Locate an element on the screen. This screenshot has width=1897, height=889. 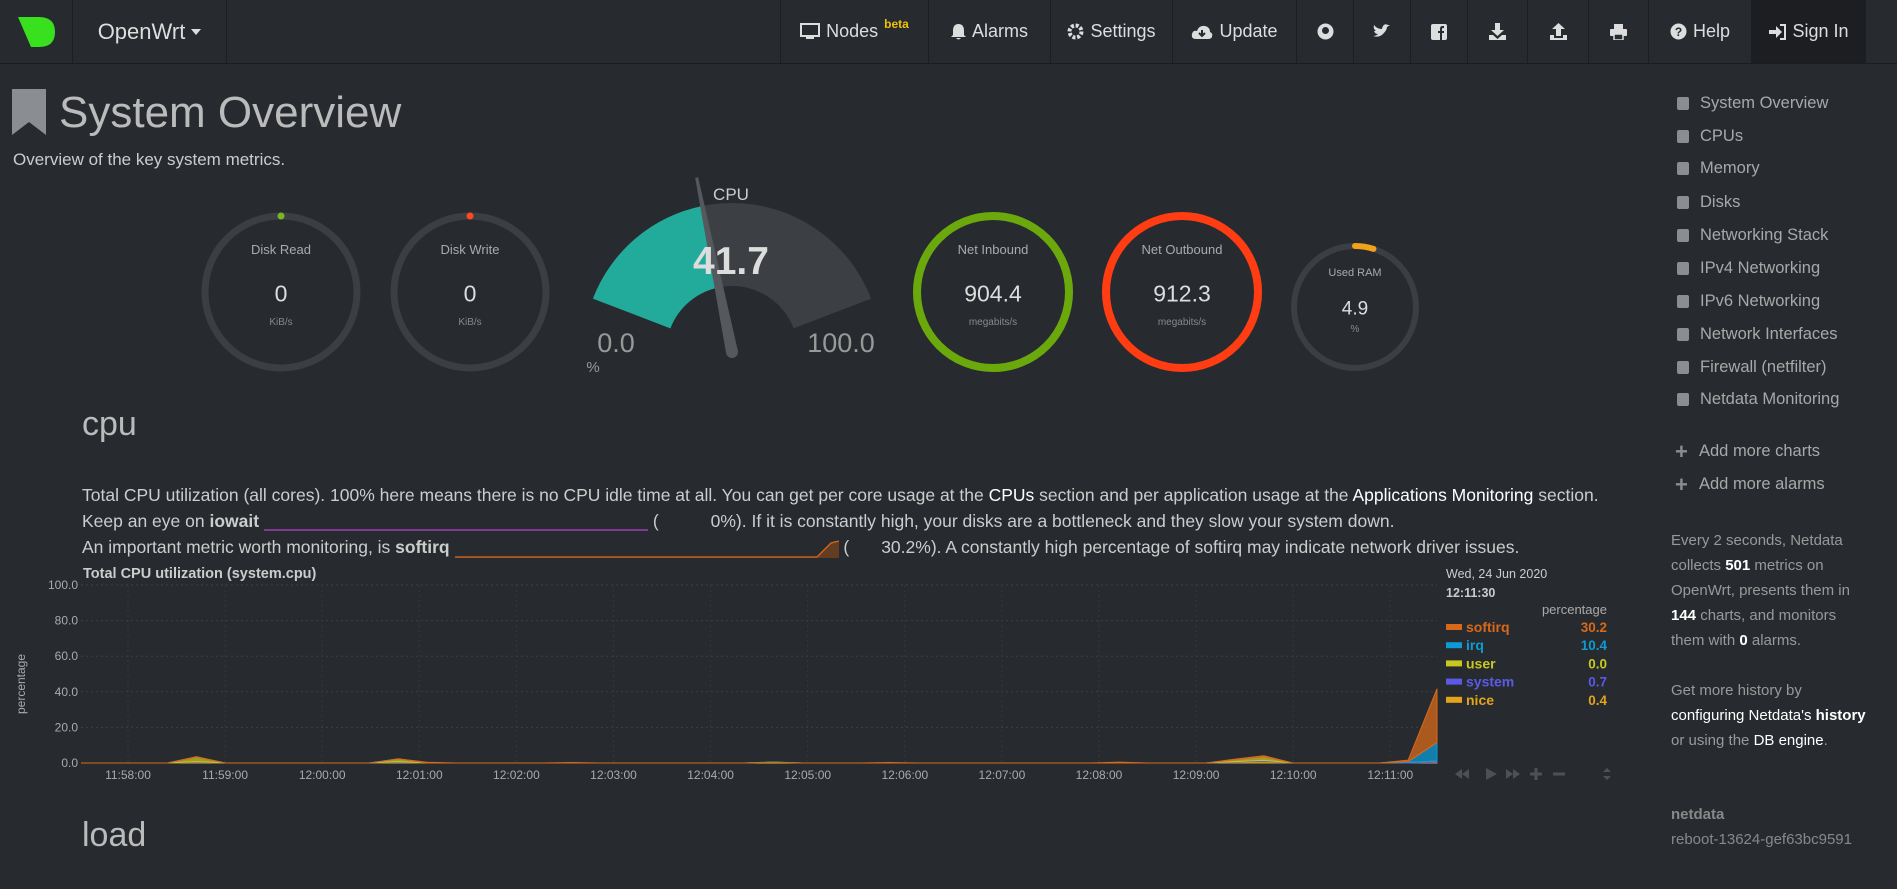
nav-sign-in: Sign In is located at coordinates (1808, 31).